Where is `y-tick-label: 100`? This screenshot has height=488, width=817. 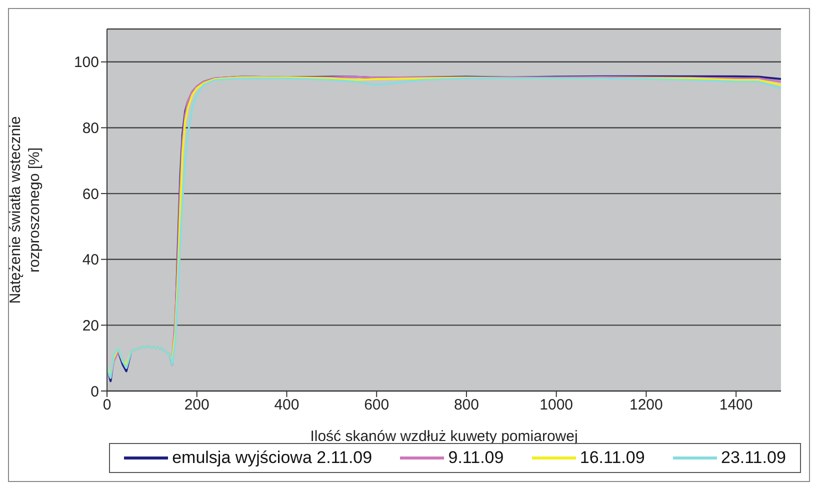
y-tick-label: 100 is located at coordinates (86, 63).